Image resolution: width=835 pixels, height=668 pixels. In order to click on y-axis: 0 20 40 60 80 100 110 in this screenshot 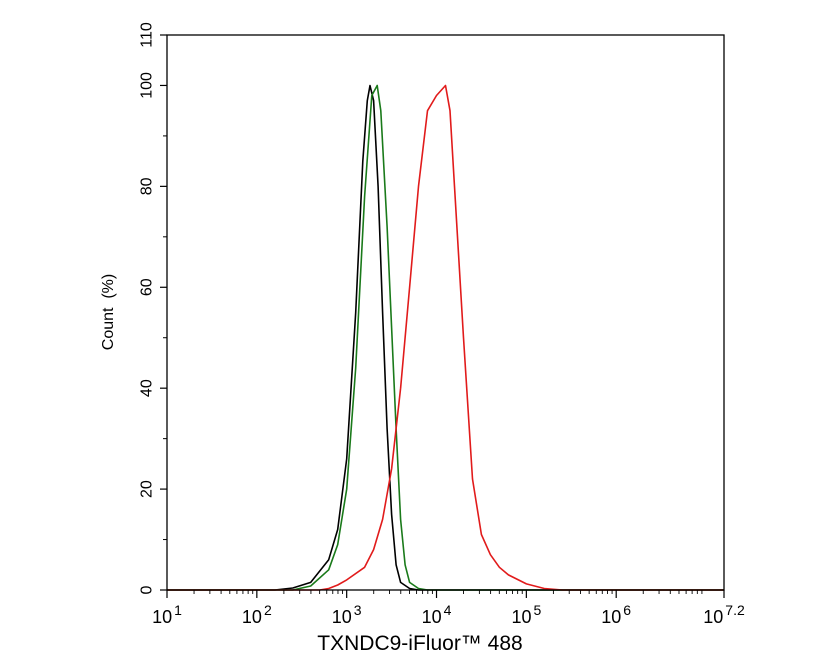, I will do `click(153, 308)`.